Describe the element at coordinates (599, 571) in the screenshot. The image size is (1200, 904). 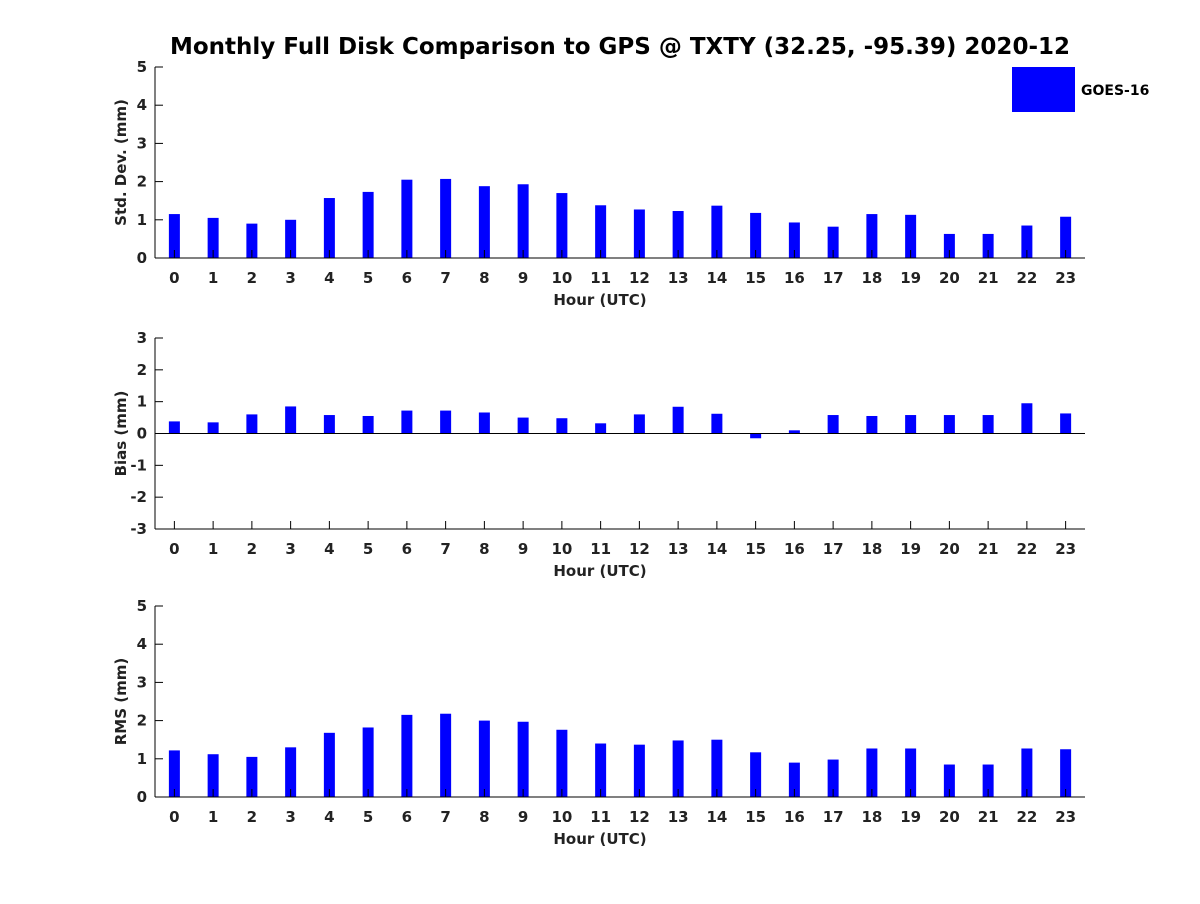
I see `x-axis-label: Hour (UTC)` at that location.